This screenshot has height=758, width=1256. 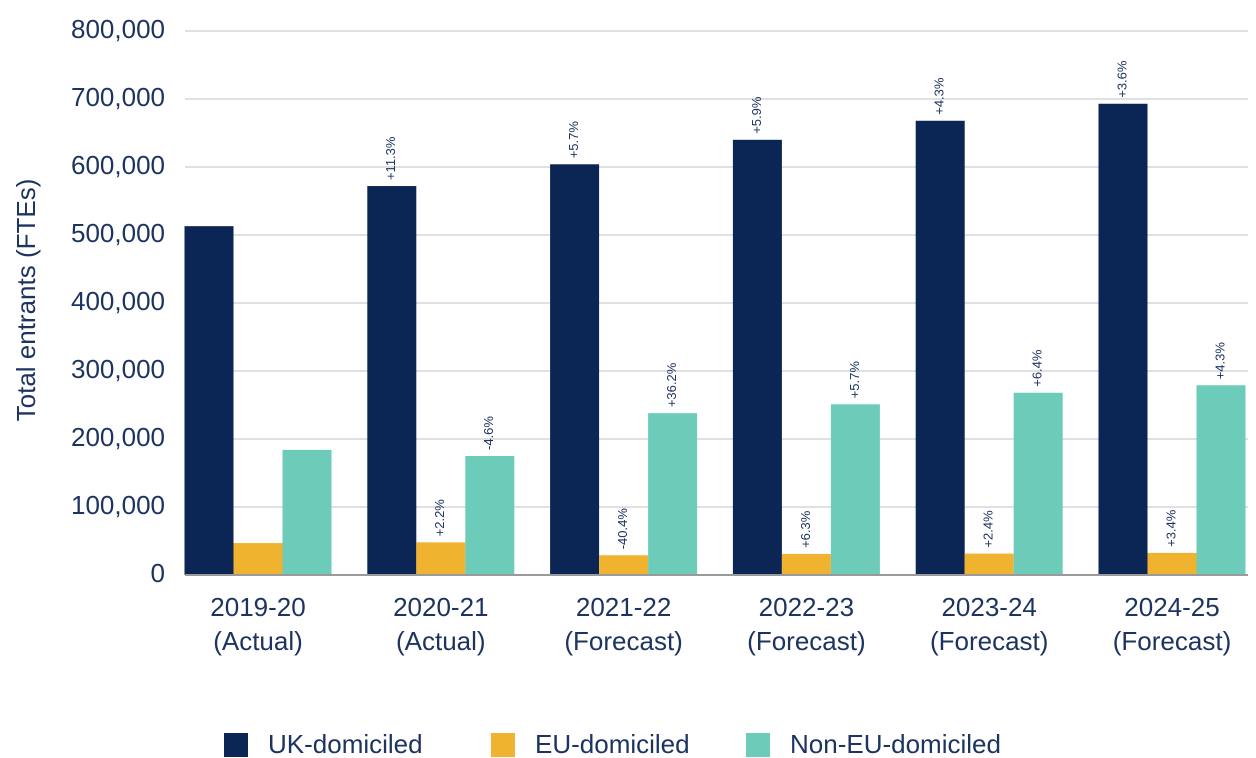 What do you see at coordinates (439, 518) in the screenshot?
I see `change-label: +2.2%` at bounding box center [439, 518].